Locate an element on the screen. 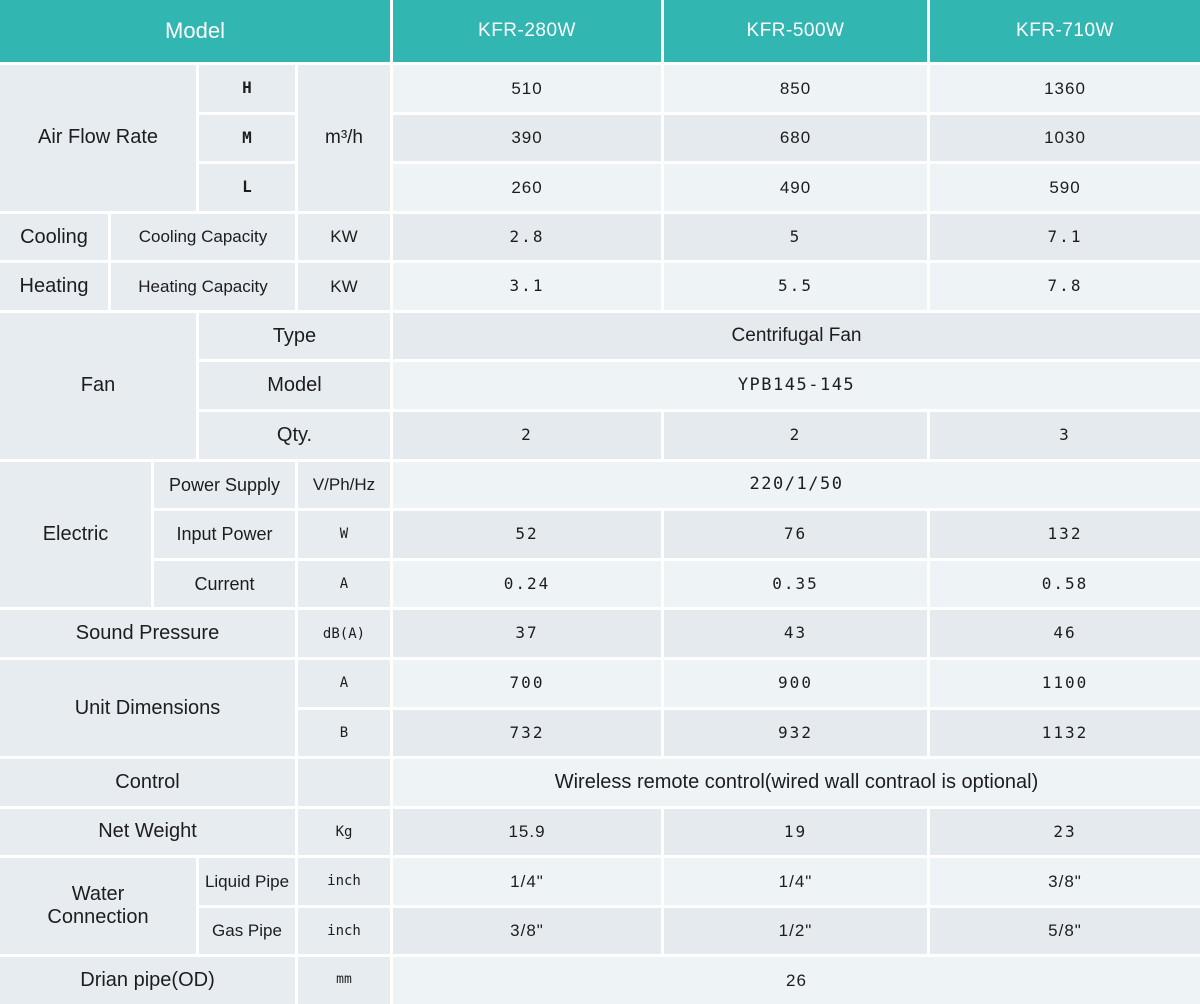 Image resolution: width=1200 pixels, height=1004 pixels. air-flow-m-280w: 390 is located at coordinates (527, 138).